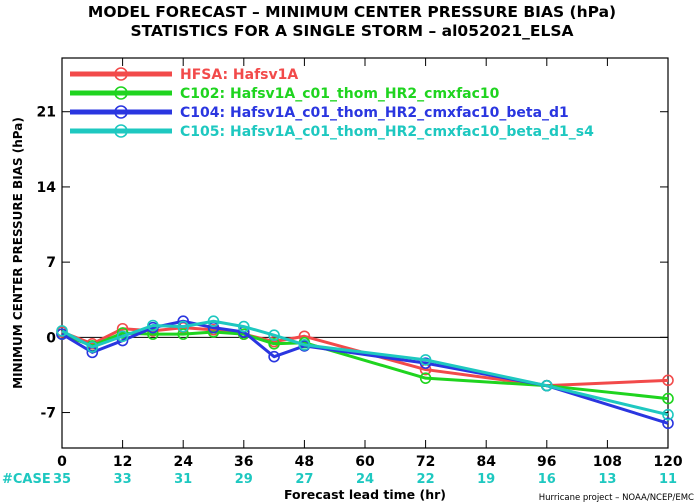 Image resolution: width=700 pixels, height=504 pixels. Describe the element at coordinates (122, 462) in the screenshot. I see `x-tick-label: 12` at that location.